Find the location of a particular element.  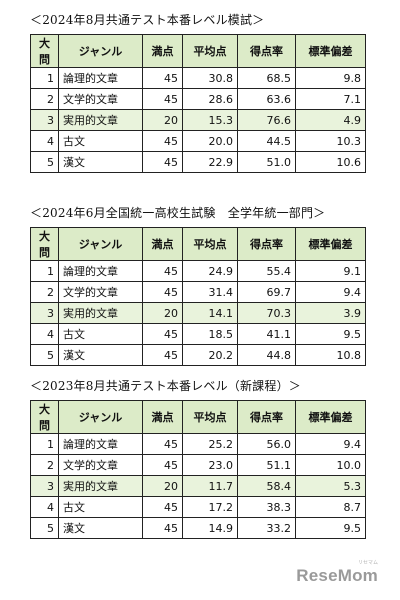

table-row: 4 古文 45 20.0 44.5 10.3 is located at coordinates (198, 141).